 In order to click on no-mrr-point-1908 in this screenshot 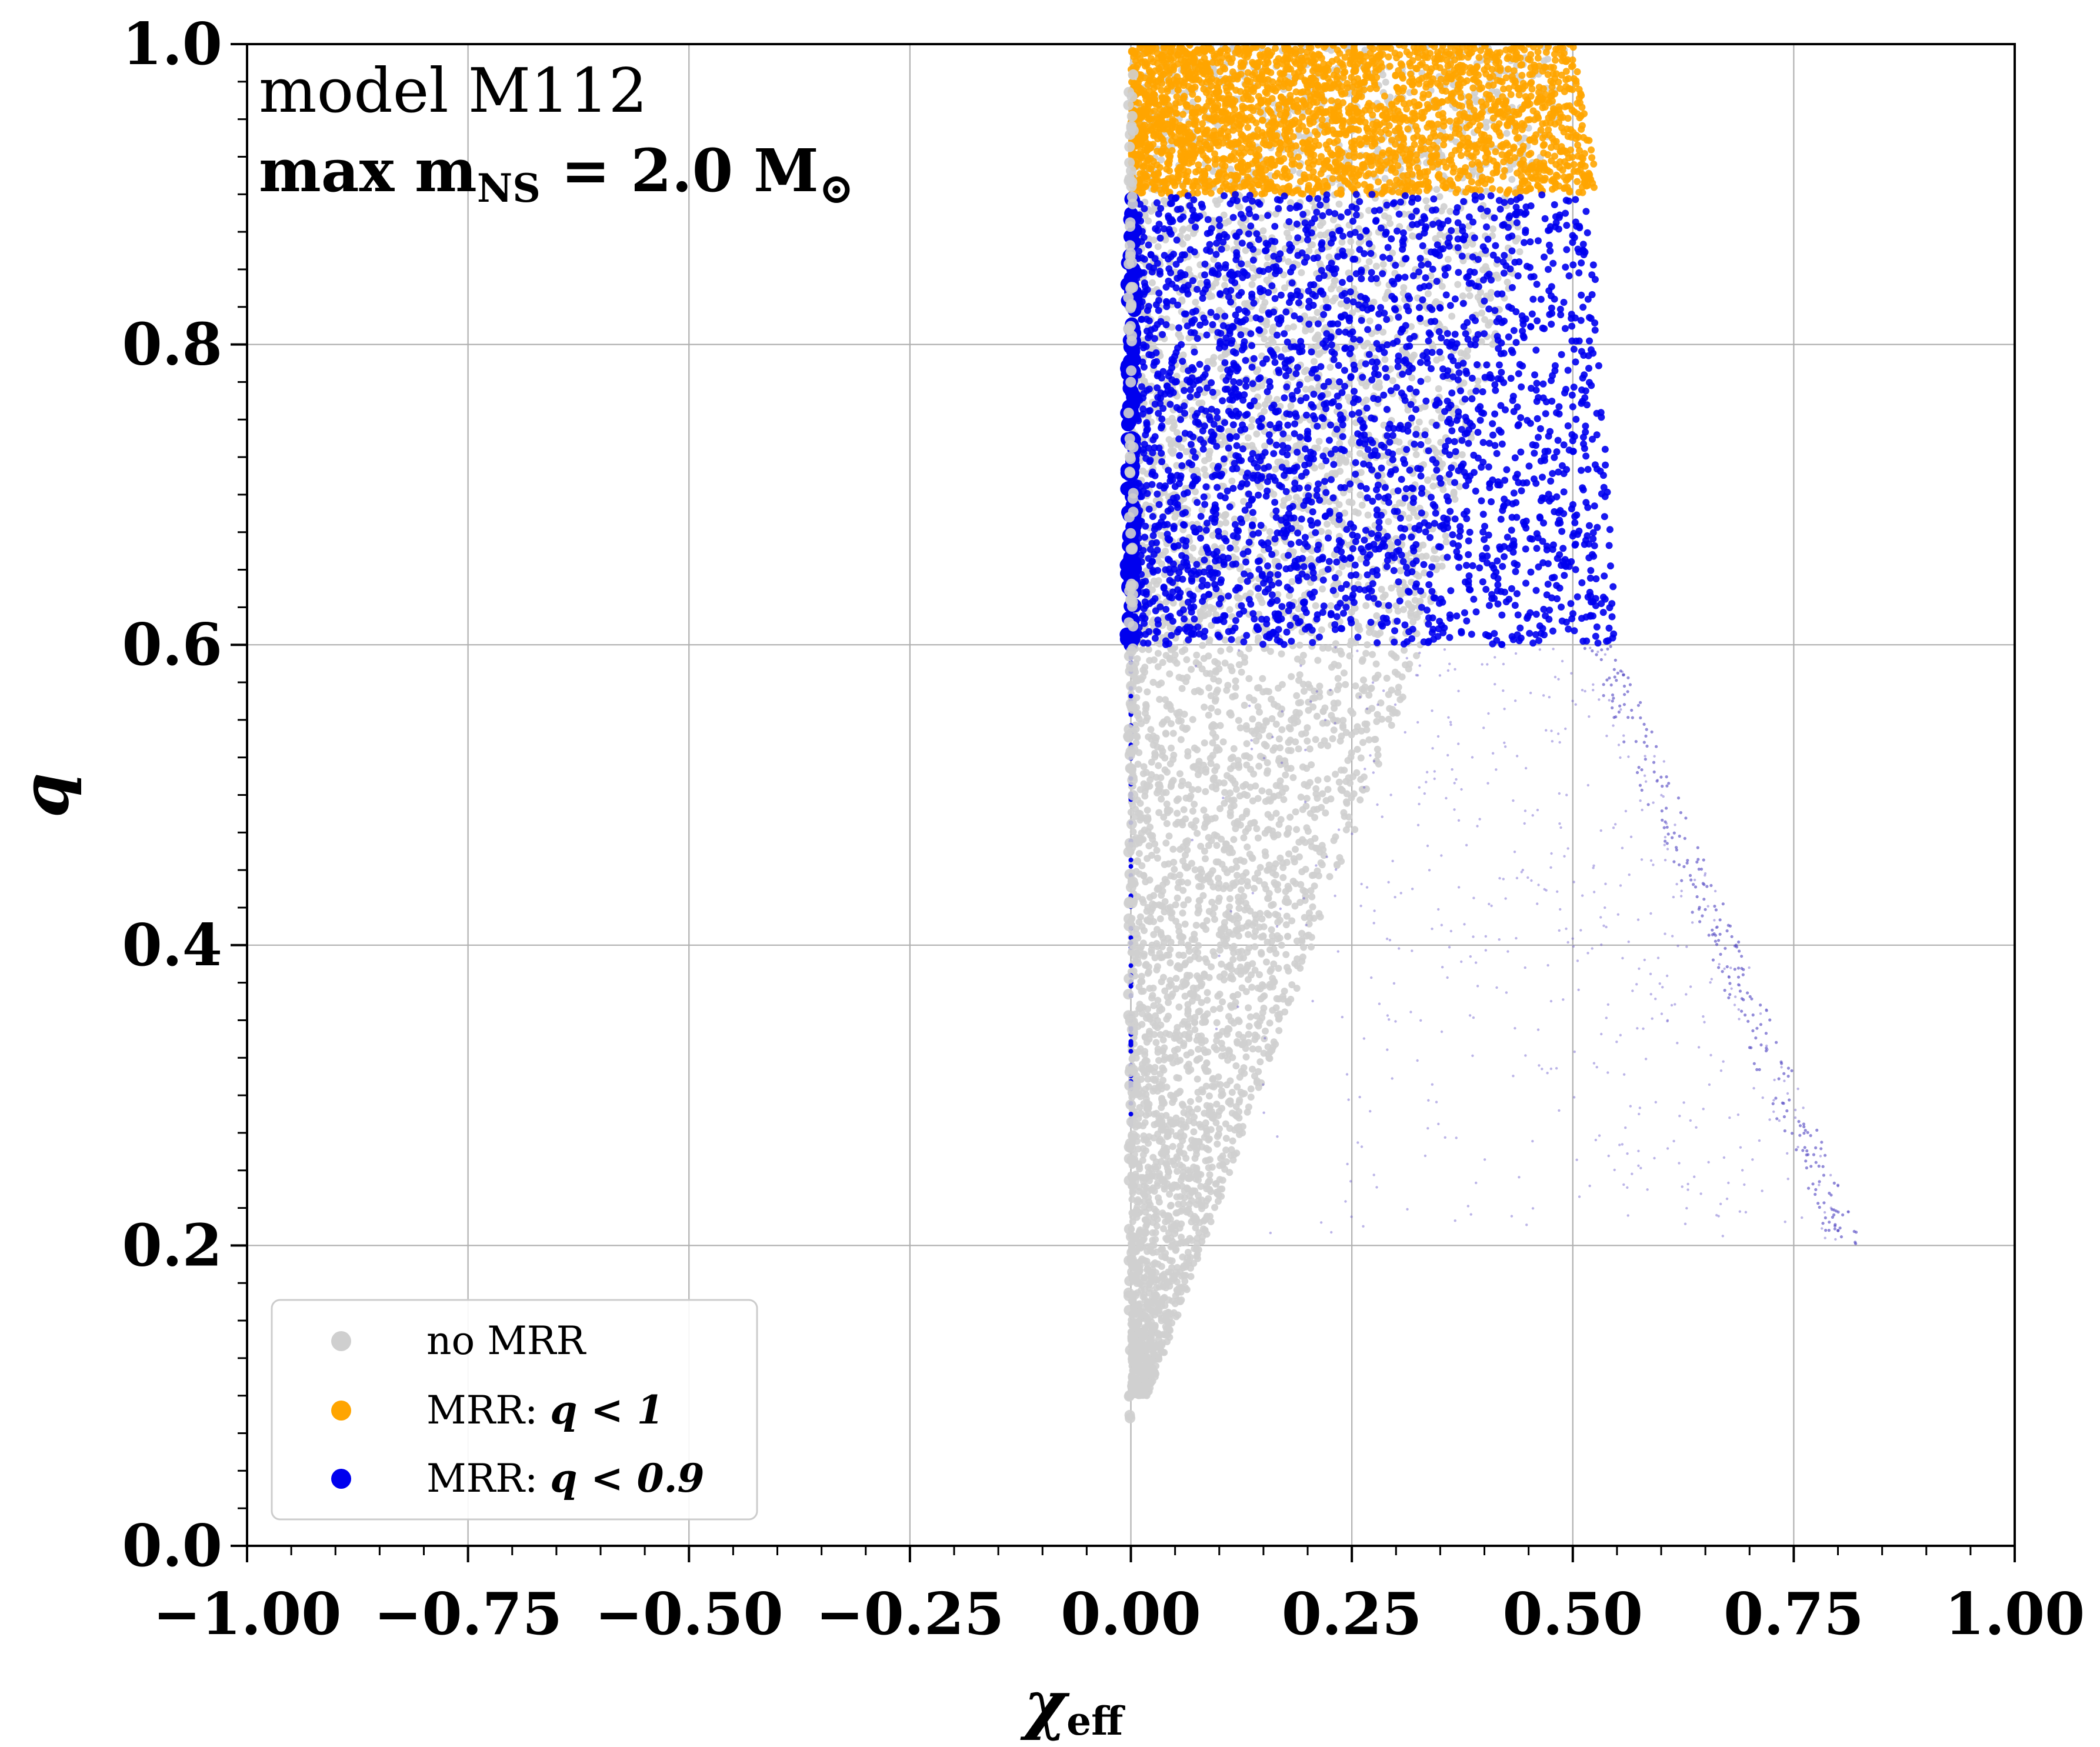, I will do `click(1172, 1261)`.